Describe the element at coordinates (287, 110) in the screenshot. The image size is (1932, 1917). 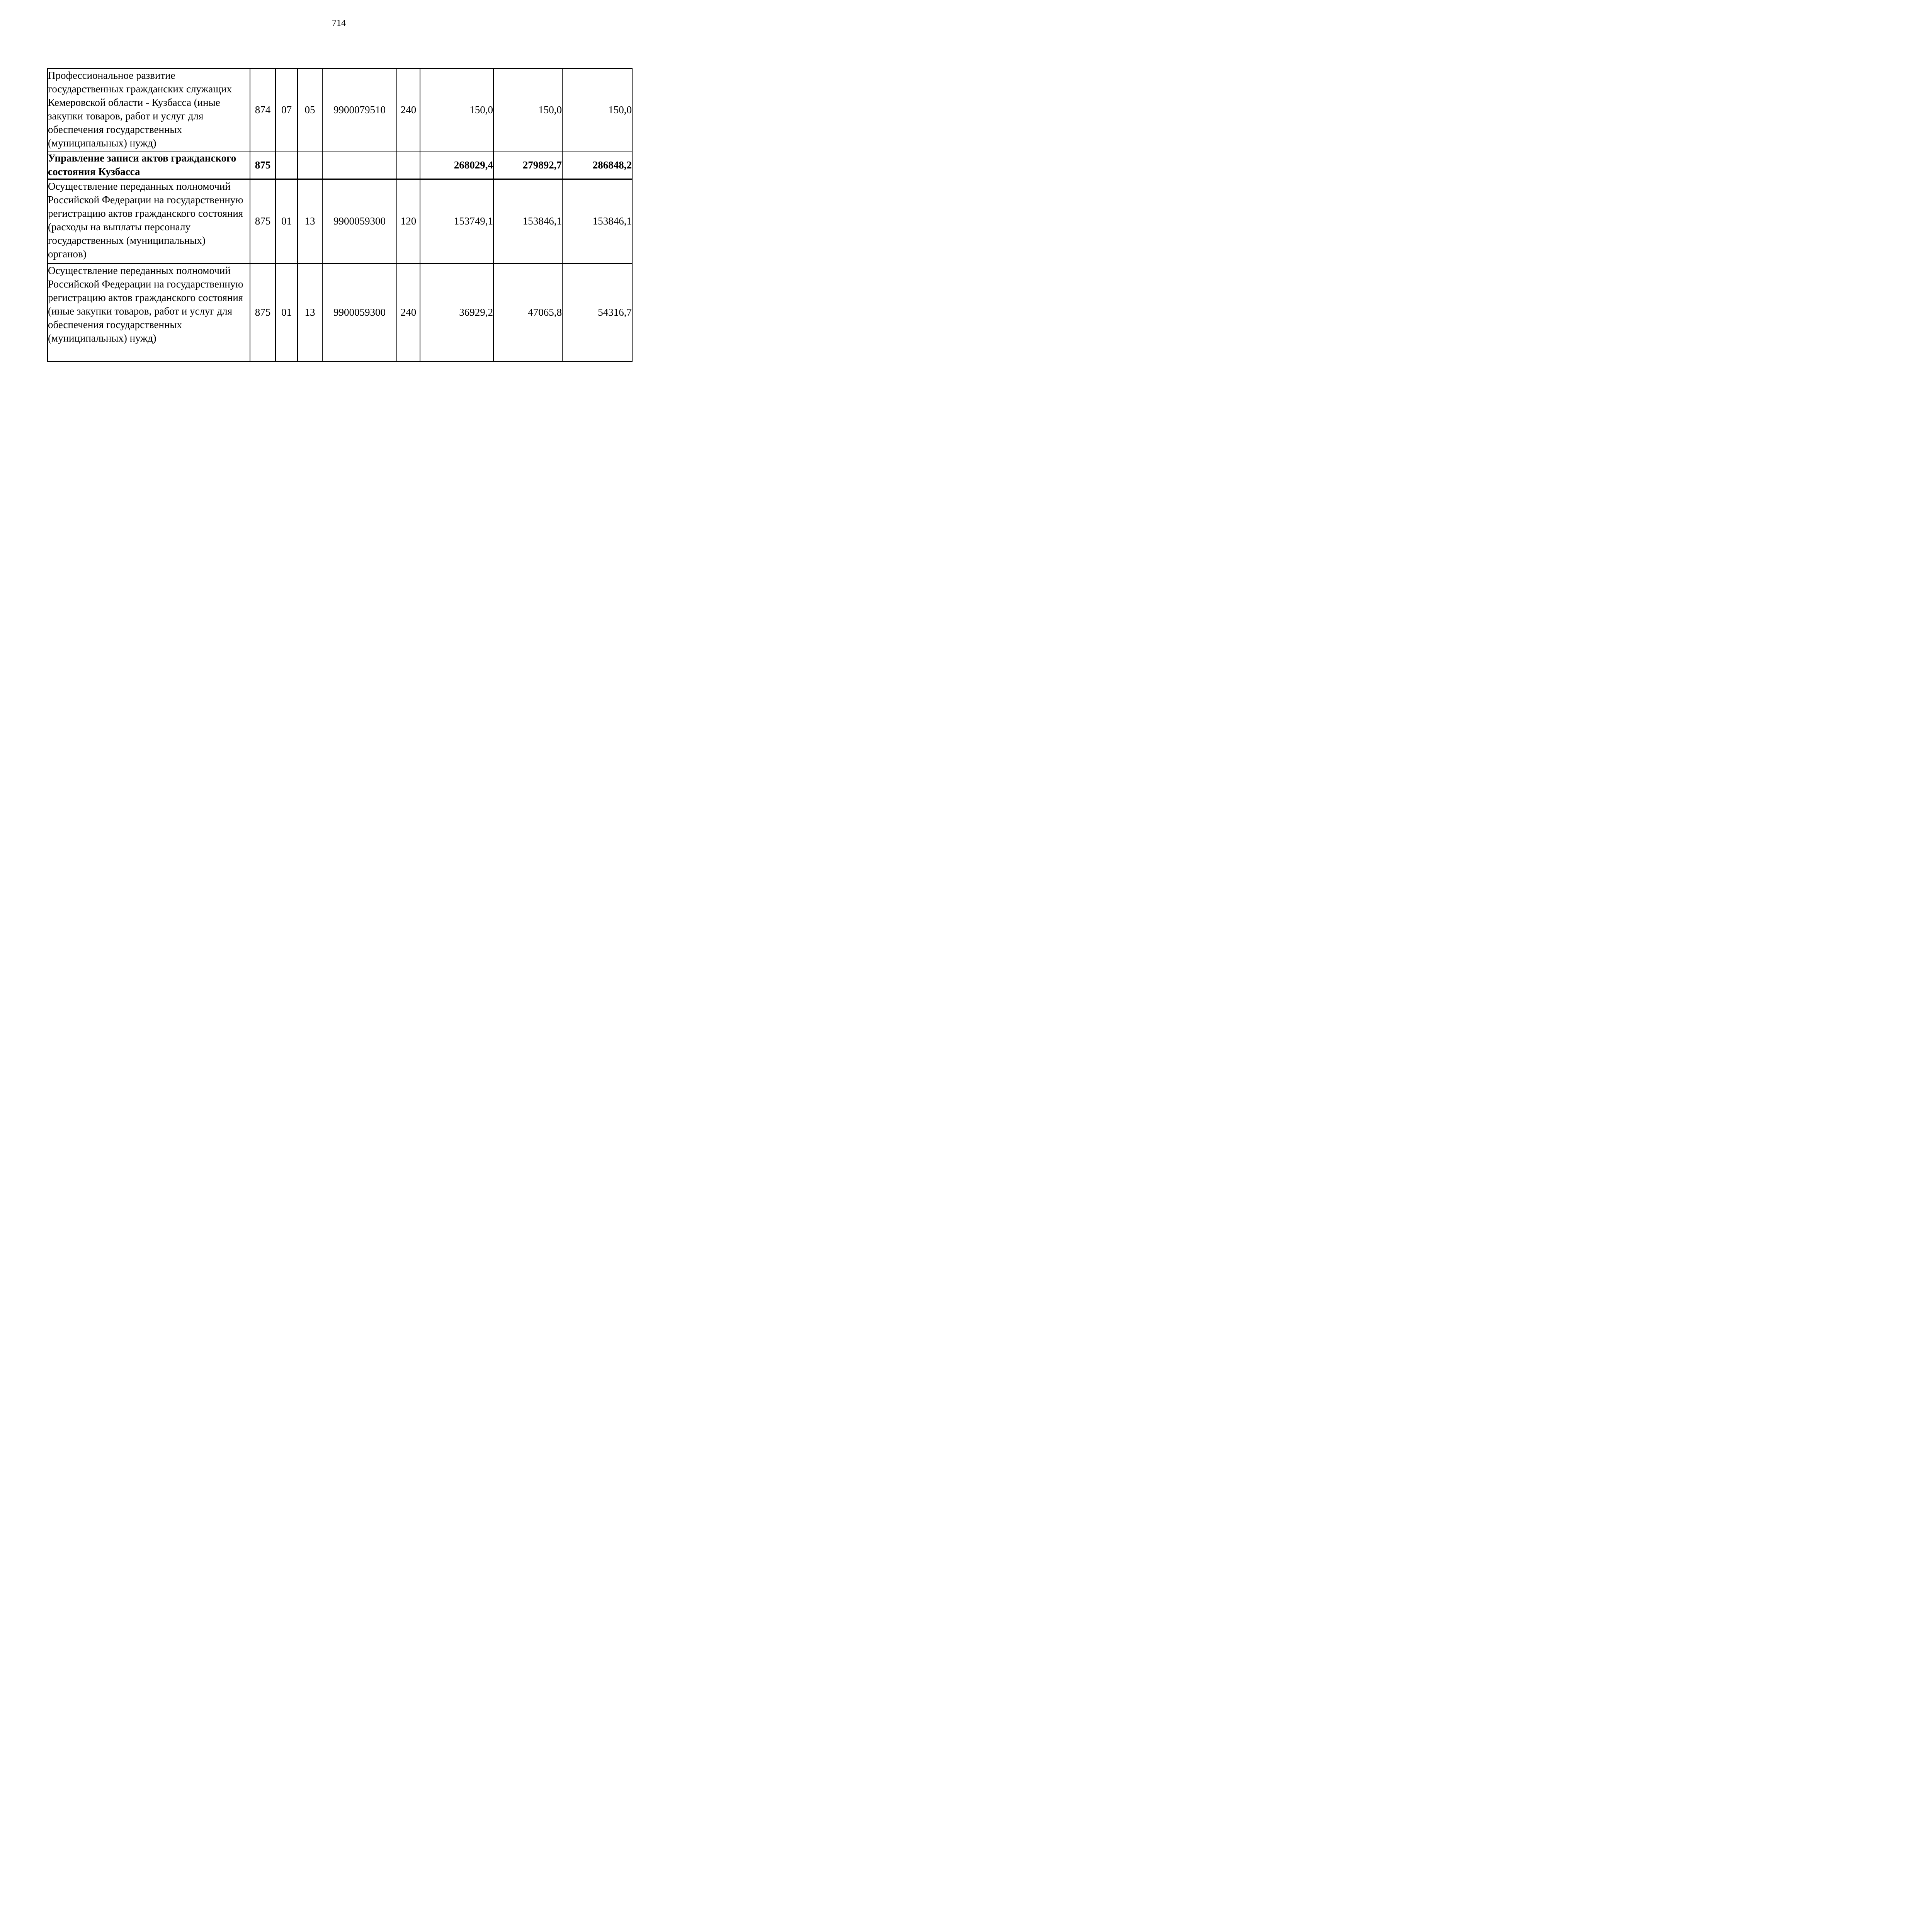
I see `cell-code-razdel: 07` at that location.